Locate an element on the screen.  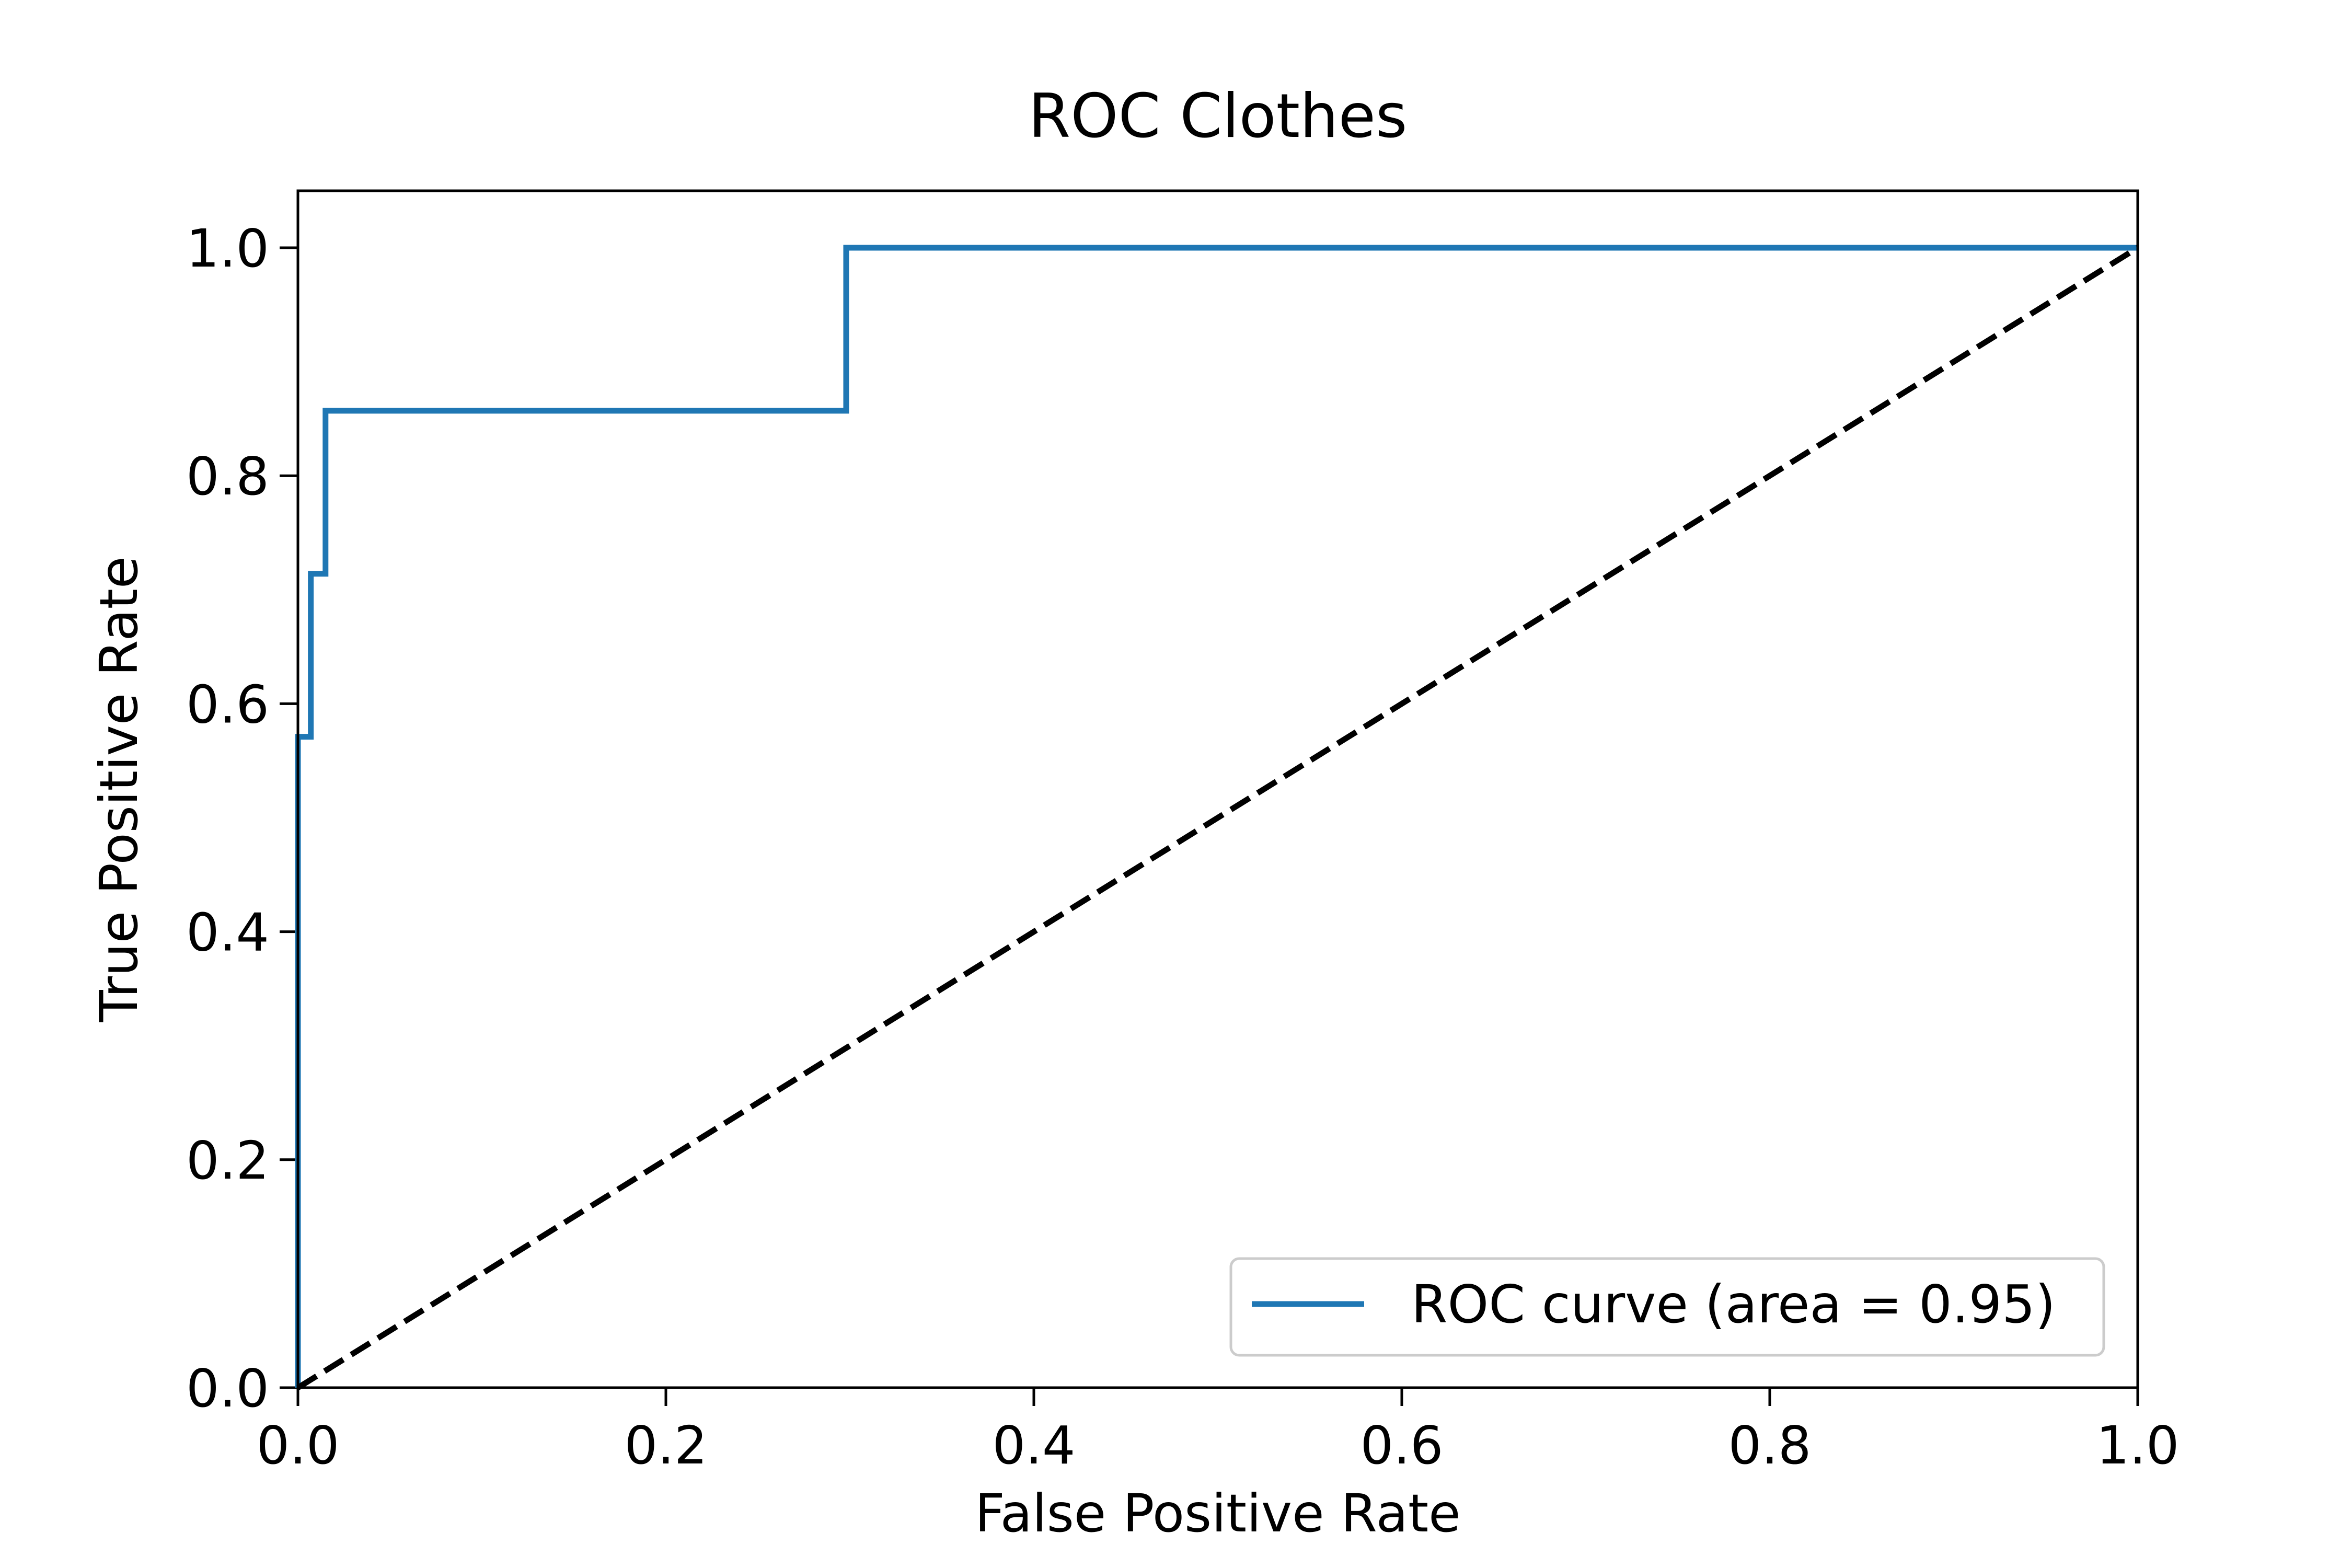
x-tick-label: 0.4 is located at coordinates (1033, 1445).